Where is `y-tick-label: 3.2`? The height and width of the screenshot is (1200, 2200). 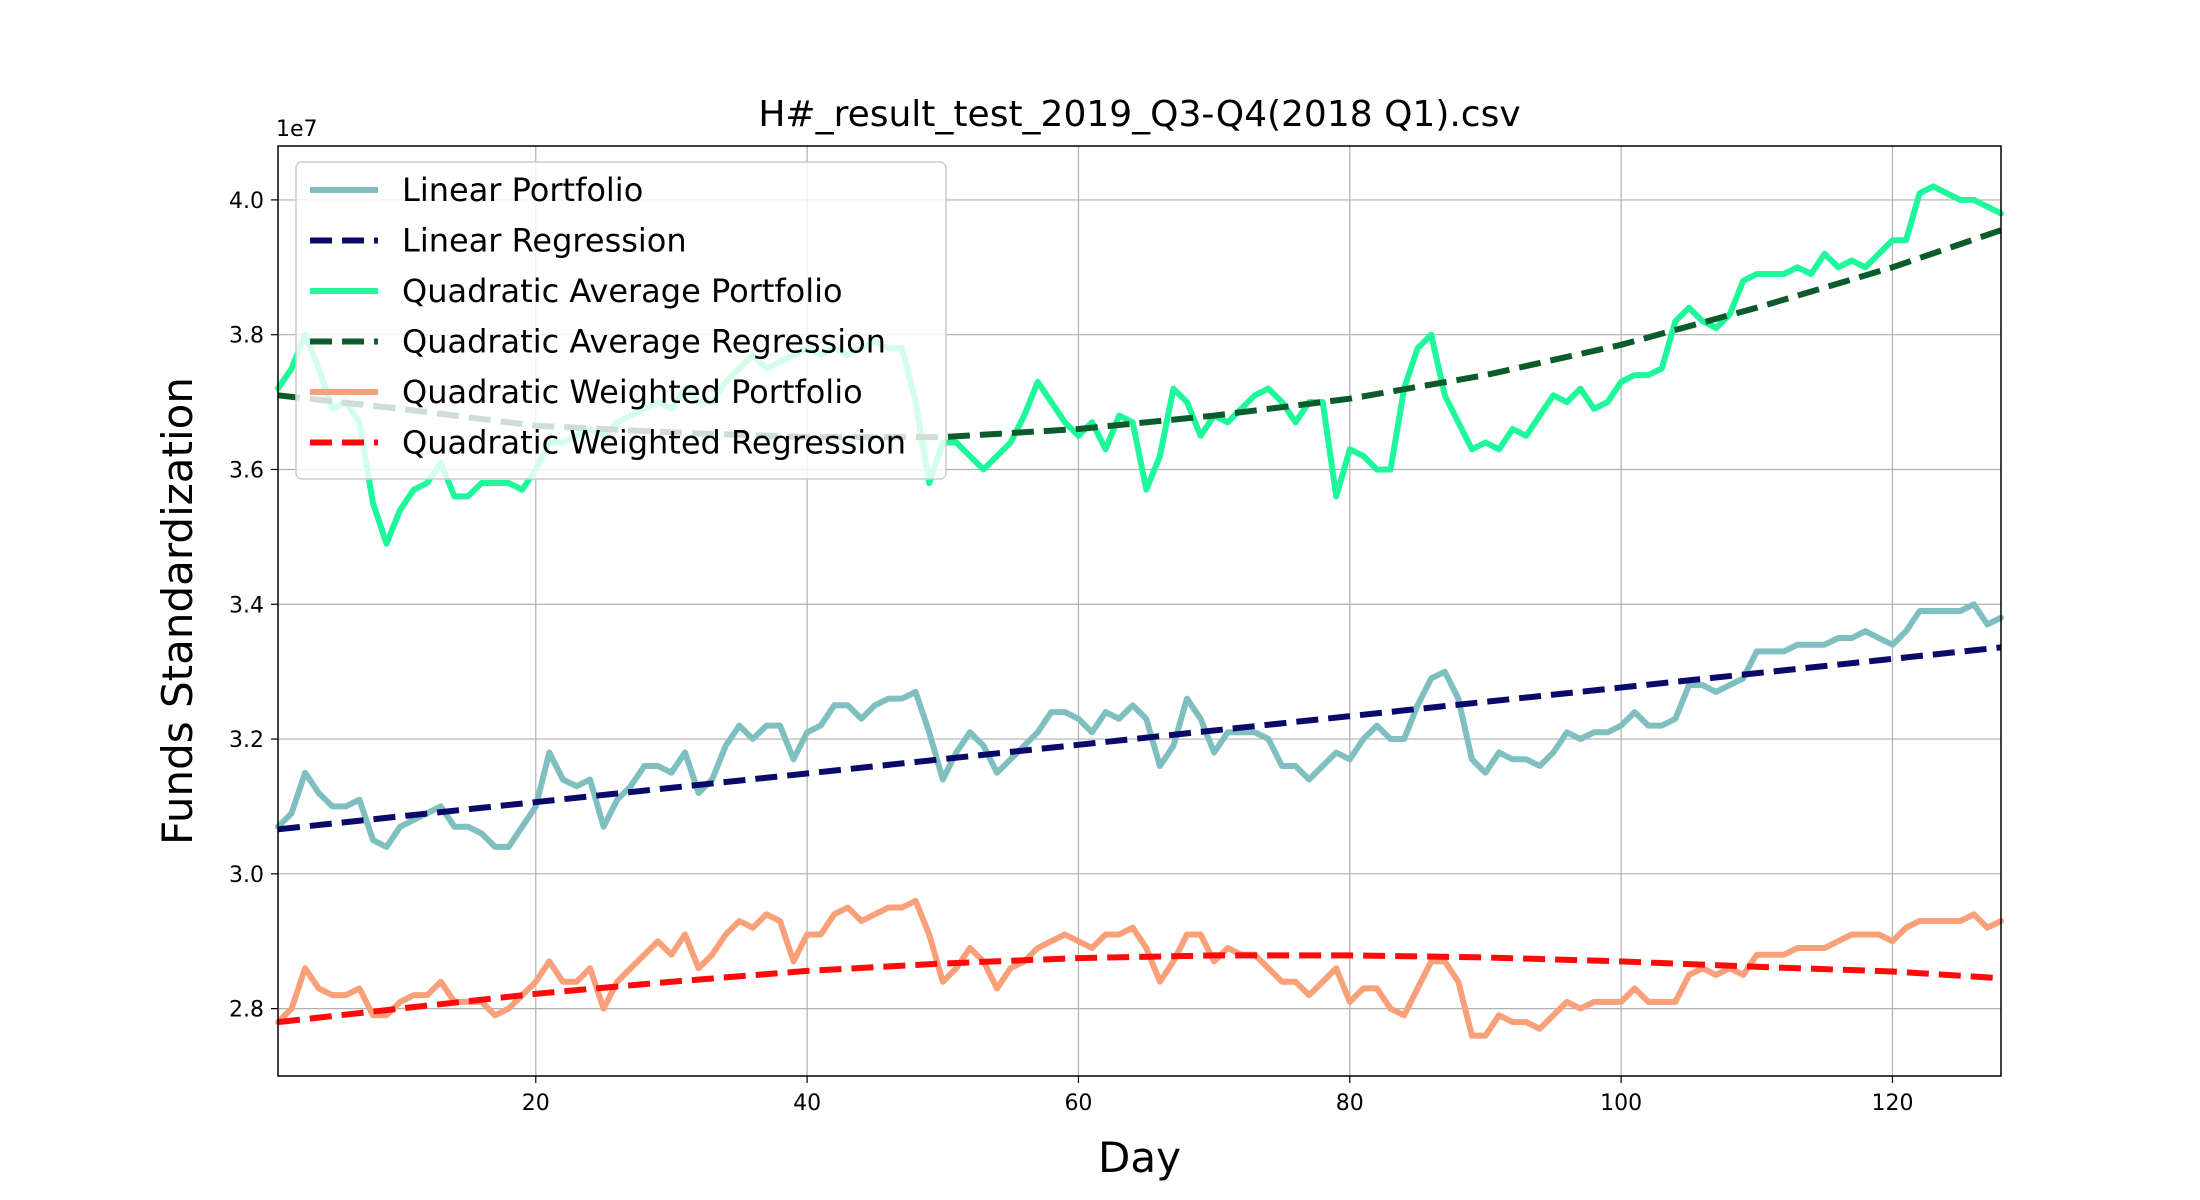
y-tick-label: 3.2 is located at coordinates (246, 740).